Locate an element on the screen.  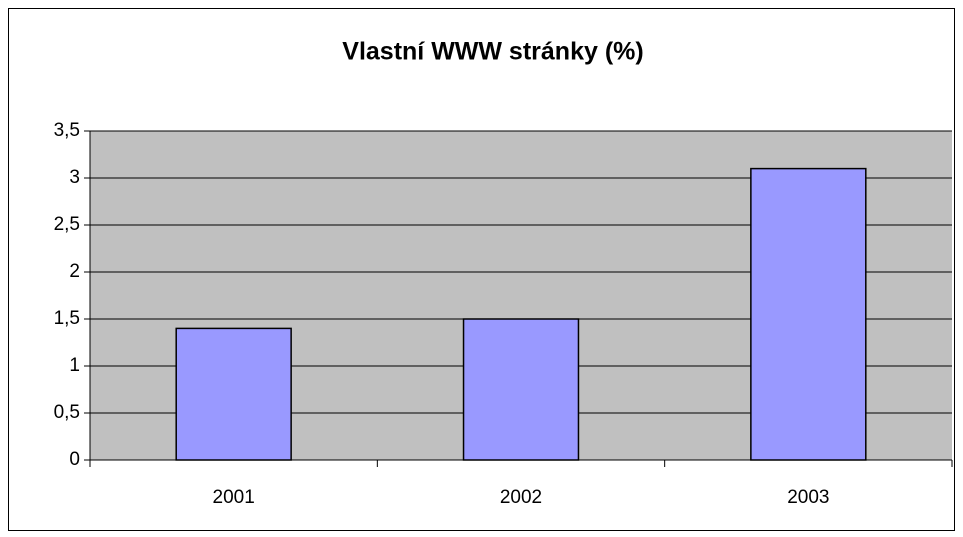
y-tick-label: 2 is located at coordinates (74, 271).